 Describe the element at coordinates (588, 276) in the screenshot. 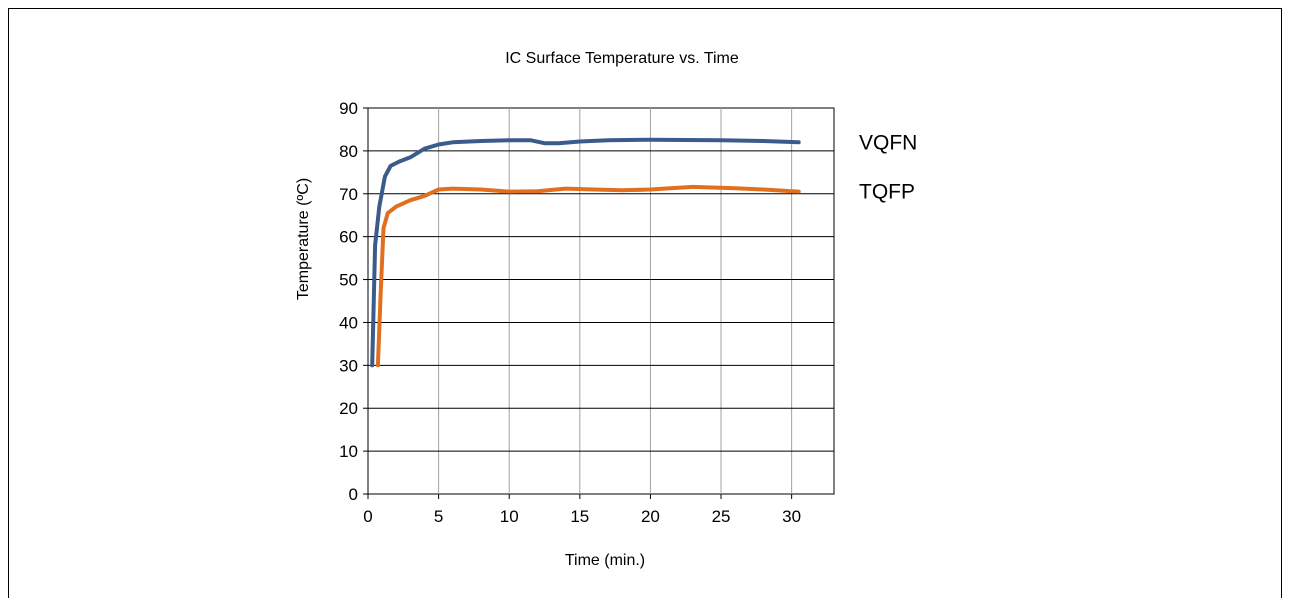

I see `series-line-tqfp` at that location.